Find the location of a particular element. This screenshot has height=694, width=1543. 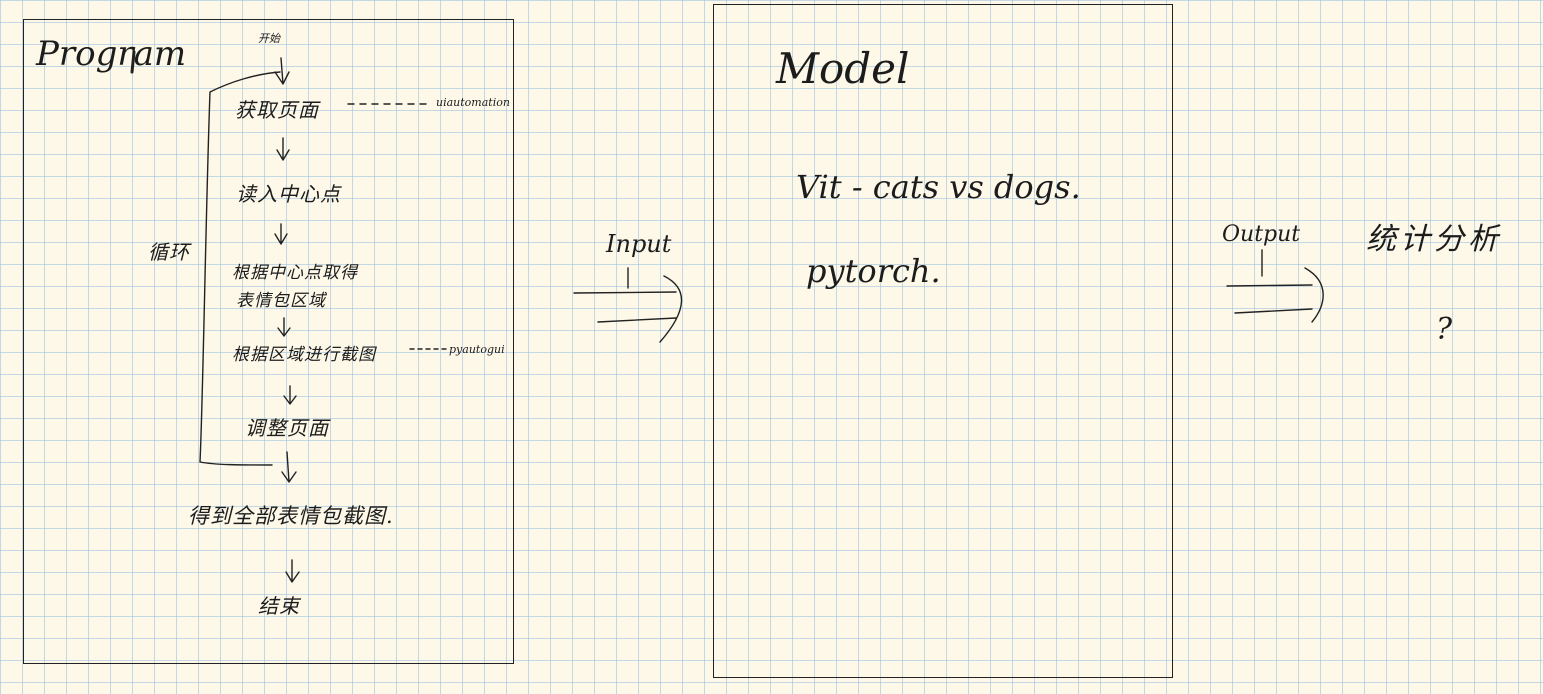

step-get-region-2: 表情包区域 is located at coordinates (281, 301).